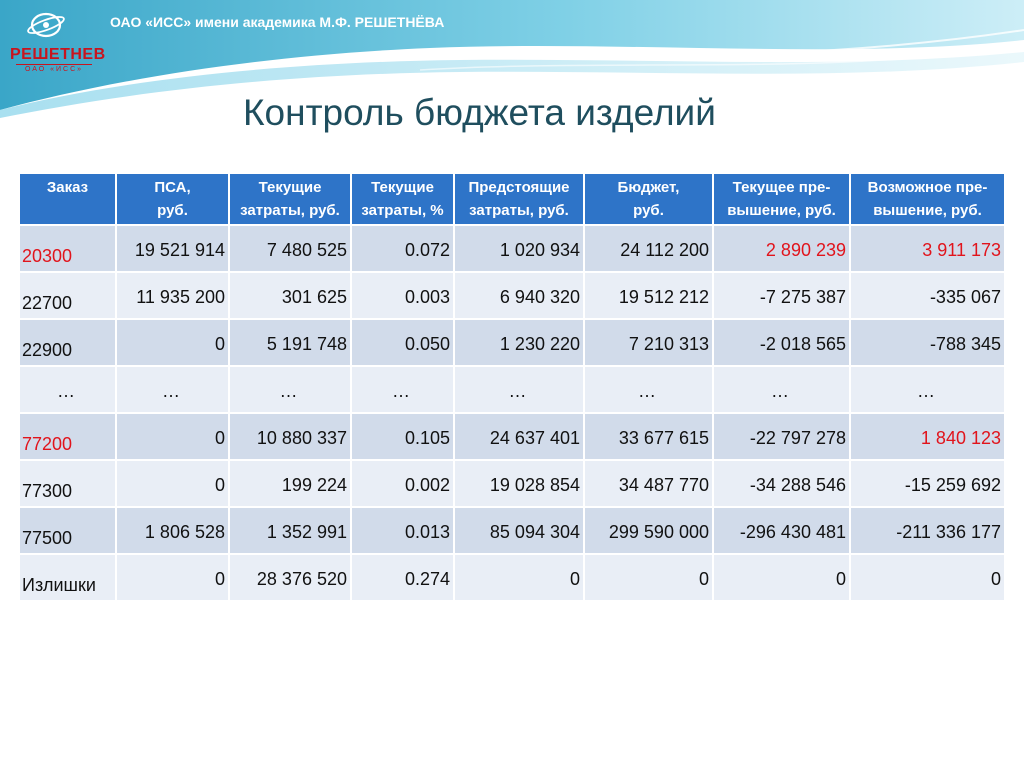 This screenshot has width=1024, height=768. Describe the element at coordinates (173, 199) in the screenshot. I see `column-header-psa: ПСА, руб.` at that location.